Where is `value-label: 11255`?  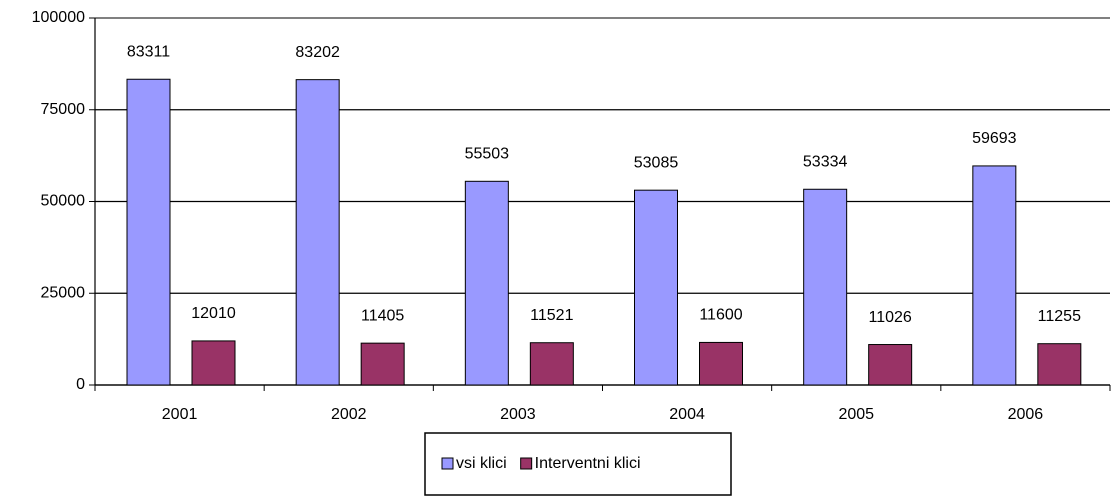 value-label: 11255 is located at coordinates (1059, 316).